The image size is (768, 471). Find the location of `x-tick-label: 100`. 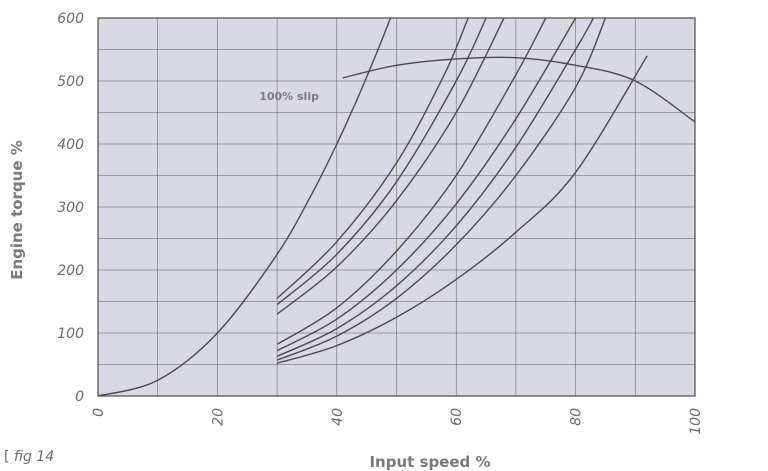

x-tick-label: 100 is located at coordinates (696, 421).